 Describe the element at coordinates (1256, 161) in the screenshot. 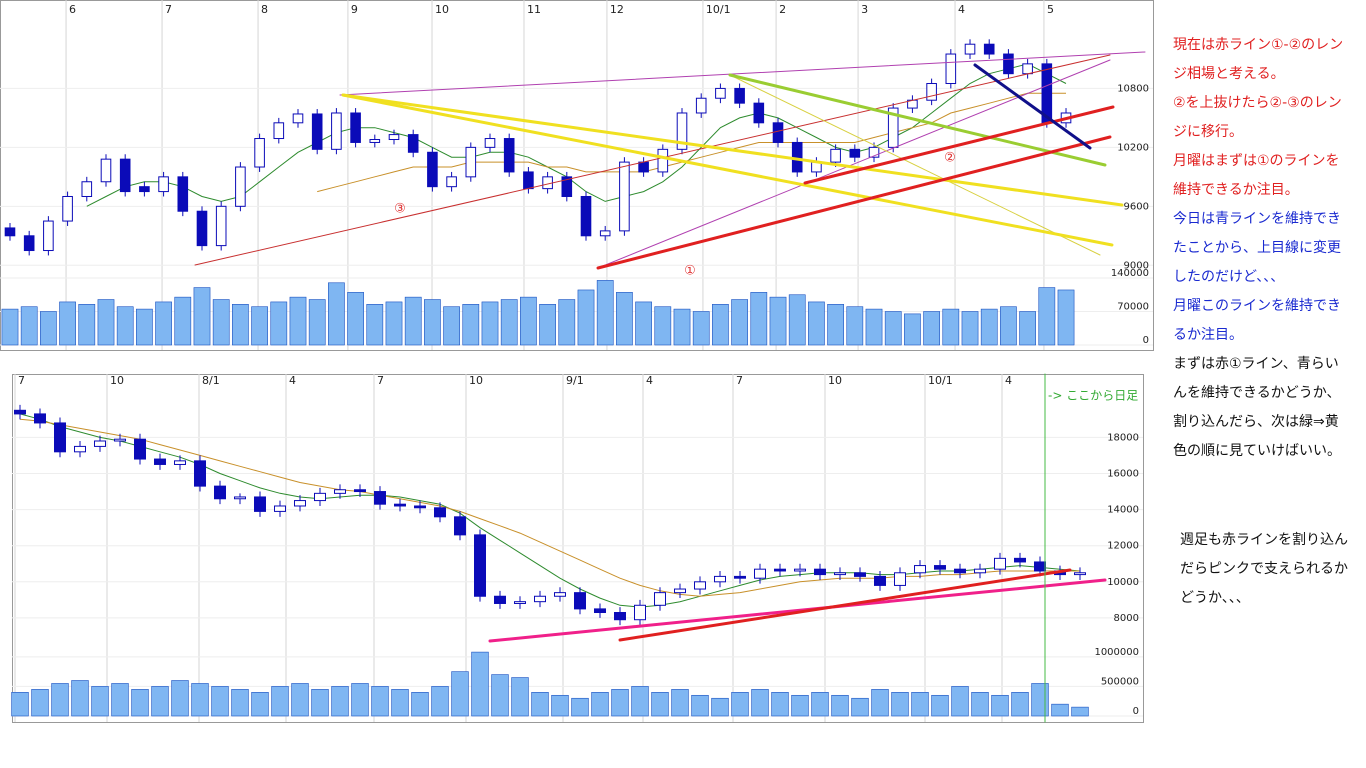

I see `note-line: 月曜はまずは①のラインを` at that location.